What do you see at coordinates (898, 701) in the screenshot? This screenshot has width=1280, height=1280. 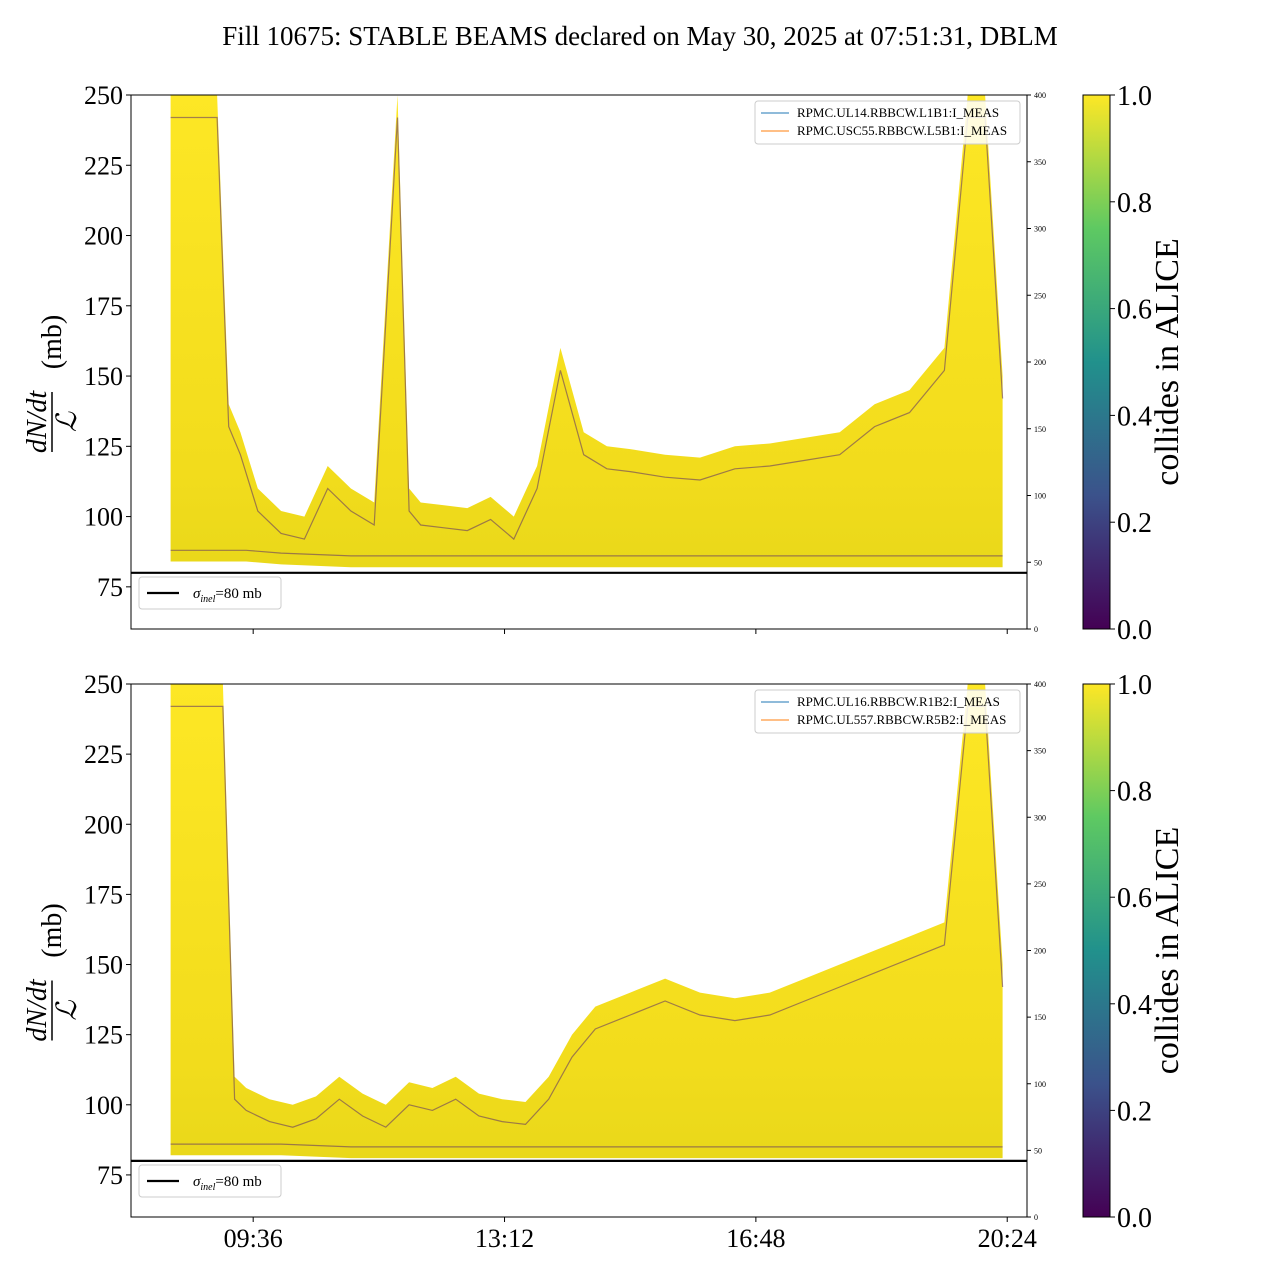 I see `legend-entry: RPMC.UL16.RBBCW.R1B2:I_MEAS` at bounding box center [898, 701].